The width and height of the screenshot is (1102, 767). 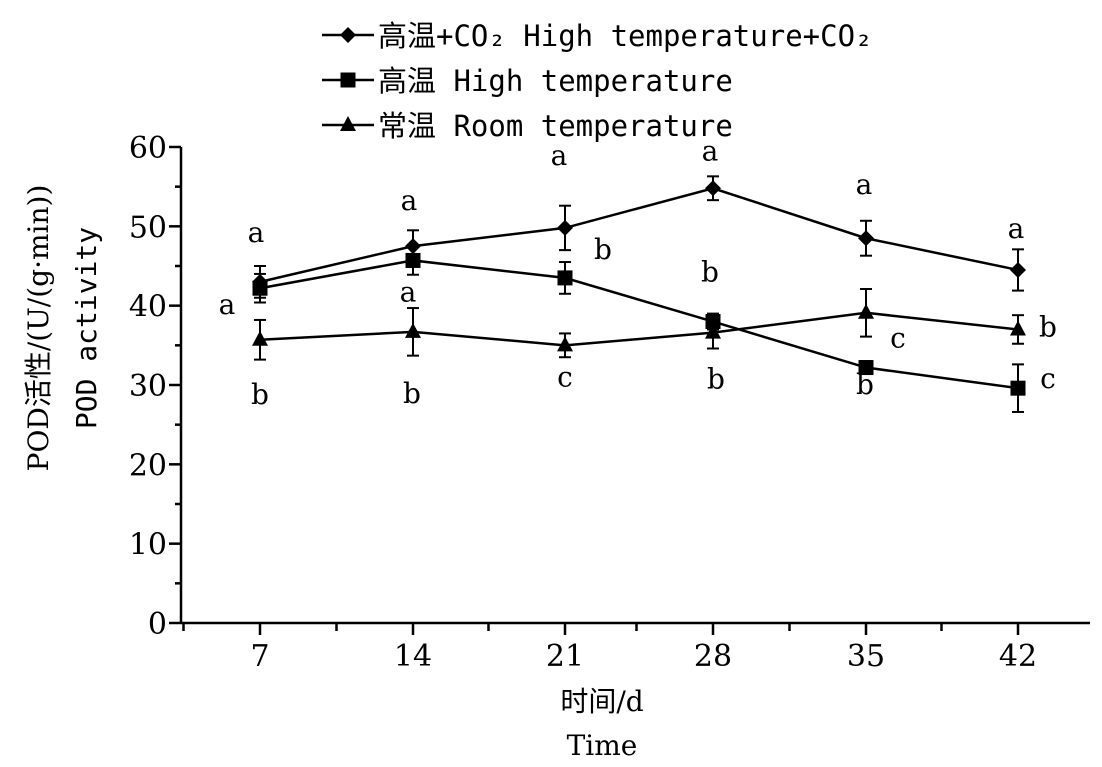 What do you see at coordinates (413, 656) in the screenshot?
I see `x-tick-label: 14` at bounding box center [413, 656].